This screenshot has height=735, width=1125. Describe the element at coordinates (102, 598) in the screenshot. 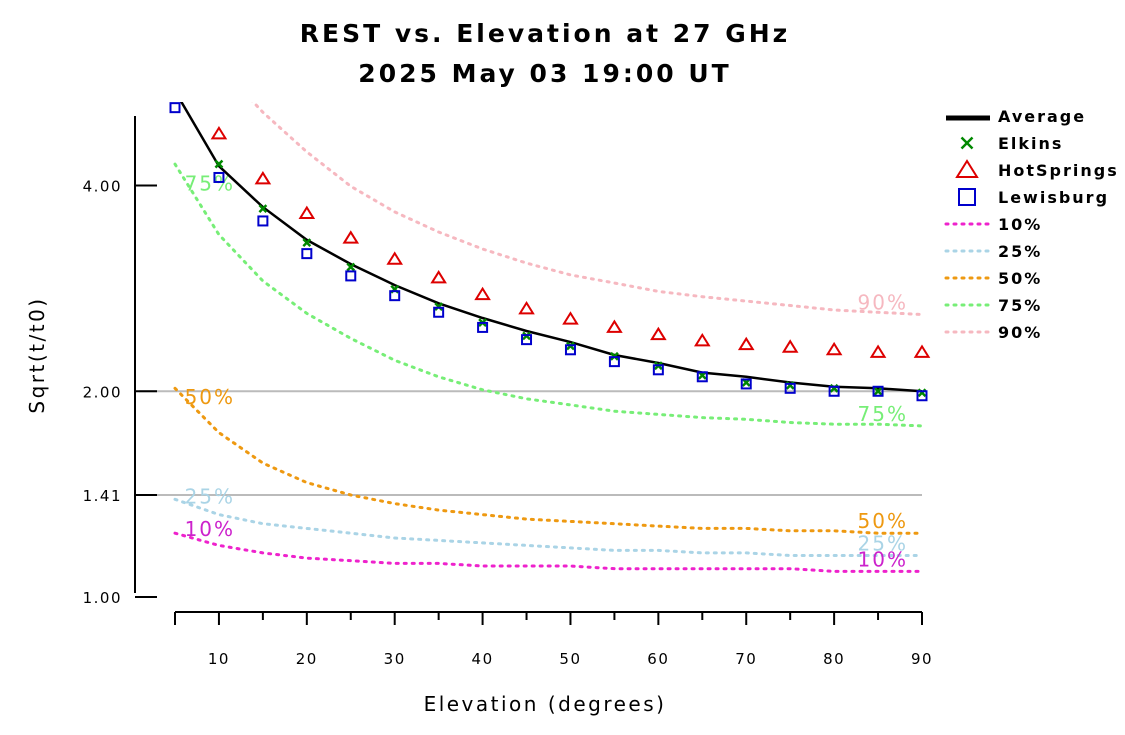

I see `y-tick-label-1: 1.00` at that location.